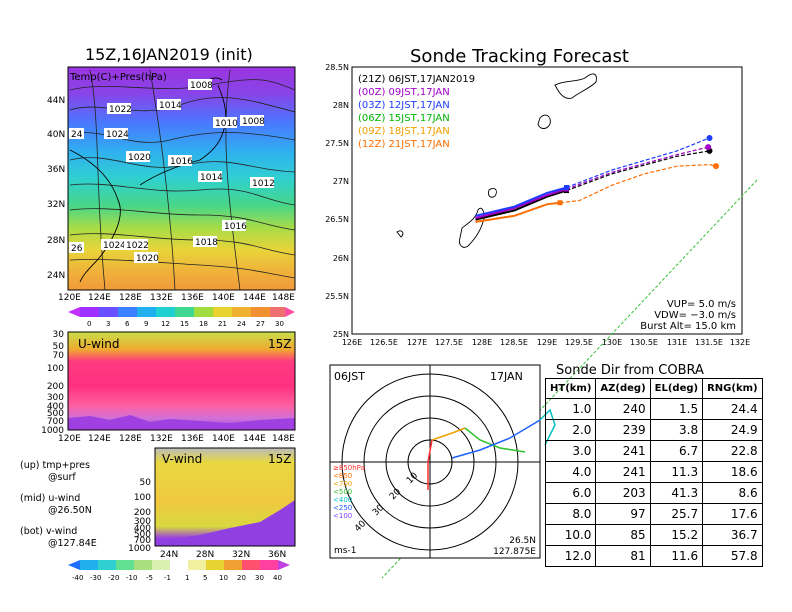  Describe the element at coordinates (570, 493) in the screenshot. I see `table-cell: 6.0` at that location.